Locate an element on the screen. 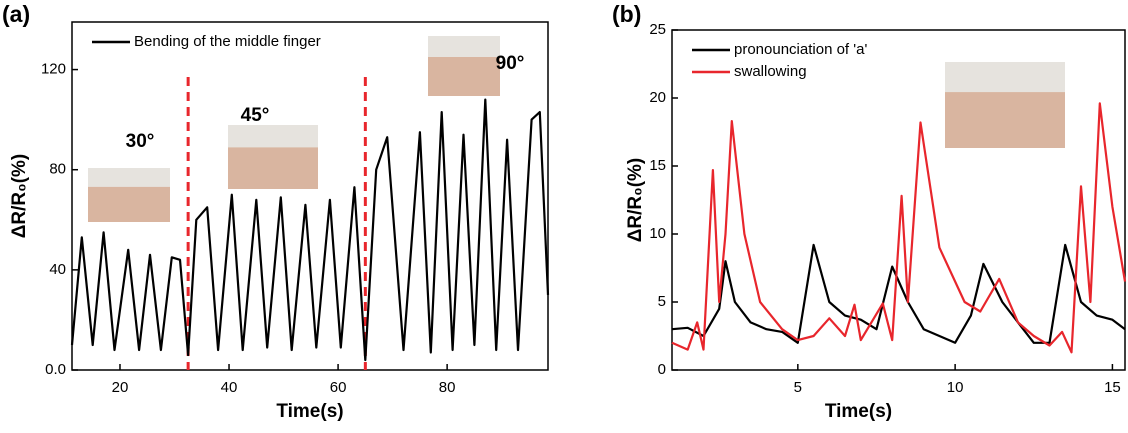 Image resolution: width=1128 pixels, height=433 pixels. legend-label: pronounciation of 'a' is located at coordinates (800, 49).